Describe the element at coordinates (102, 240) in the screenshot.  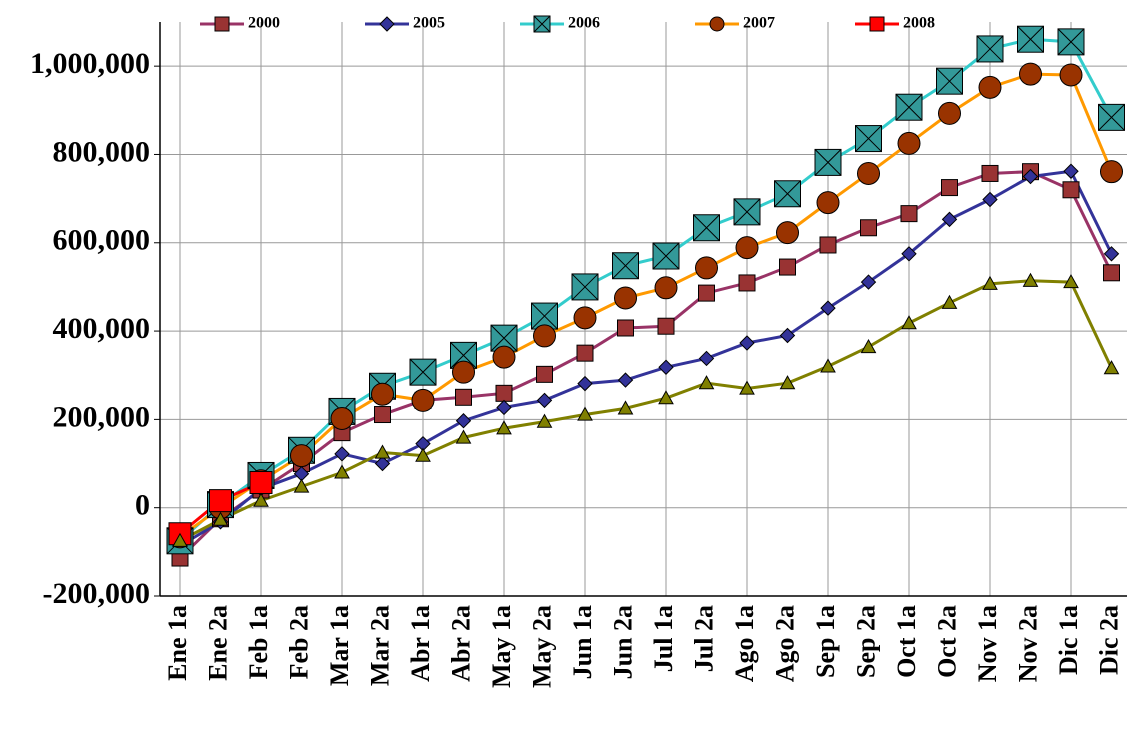
I see `y-tick-label: 600,000` at that location.